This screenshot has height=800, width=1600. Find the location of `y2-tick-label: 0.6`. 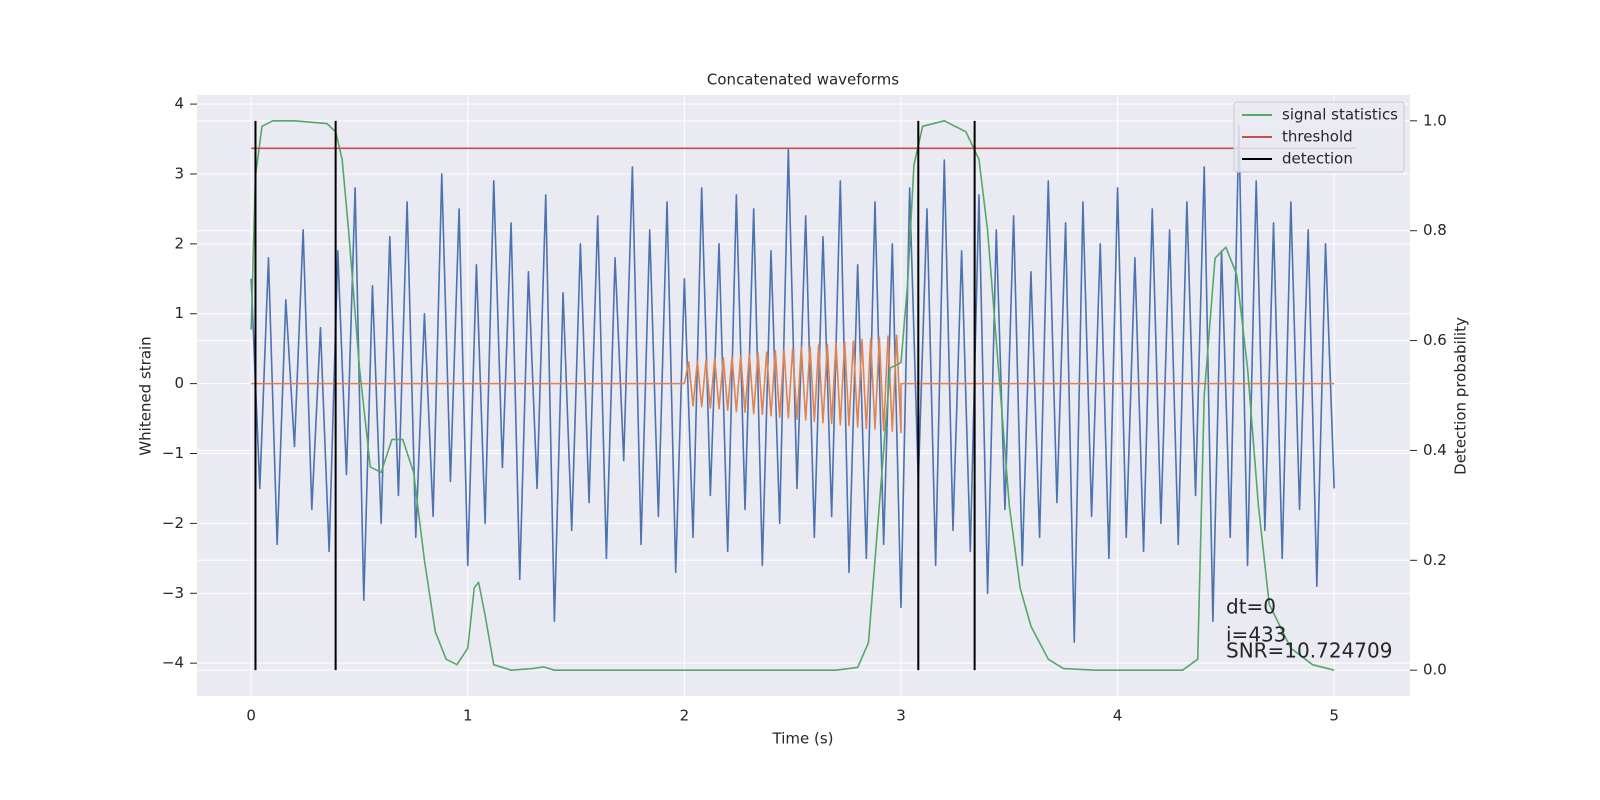

y2-tick-label: 0.6 is located at coordinates (1435, 340).